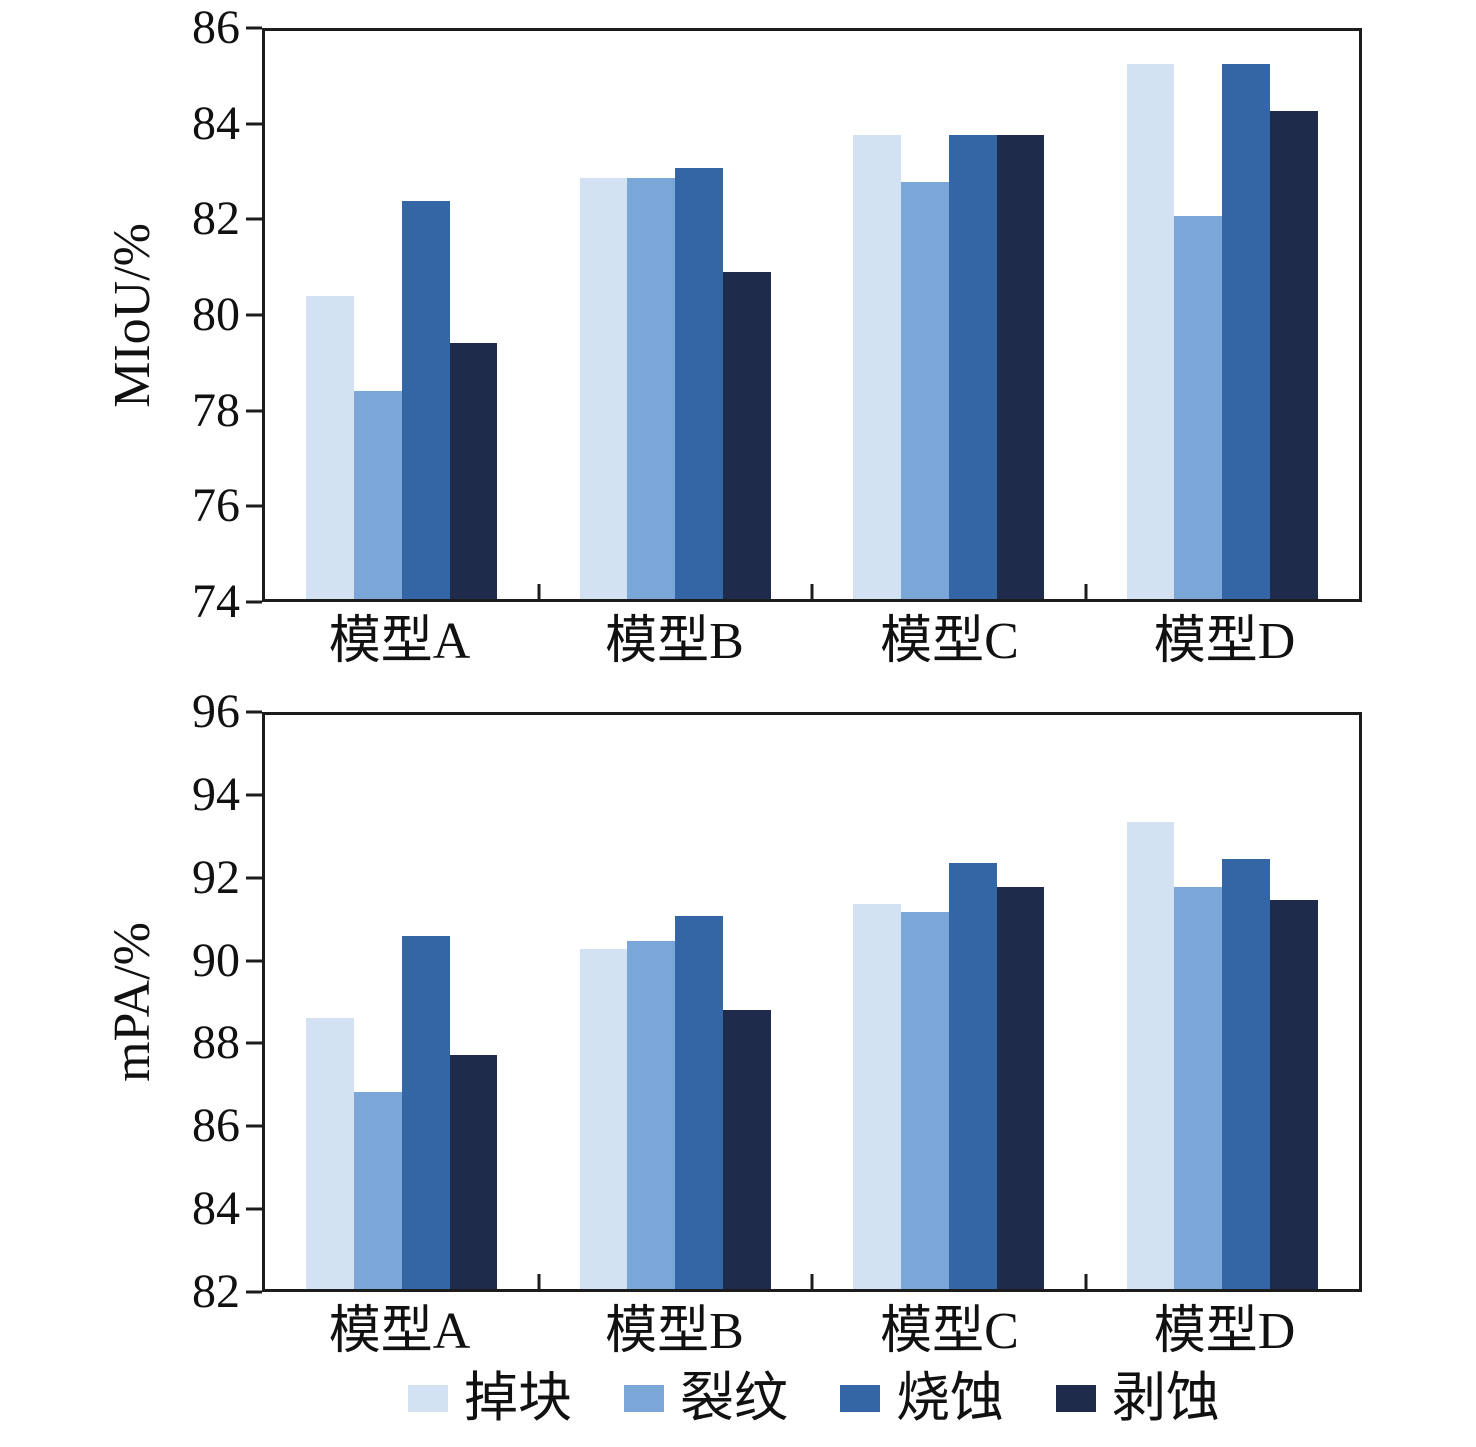 The height and width of the screenshot is (1447, 1476). I want to click on y-tick-label: 90, so click(216, 960).